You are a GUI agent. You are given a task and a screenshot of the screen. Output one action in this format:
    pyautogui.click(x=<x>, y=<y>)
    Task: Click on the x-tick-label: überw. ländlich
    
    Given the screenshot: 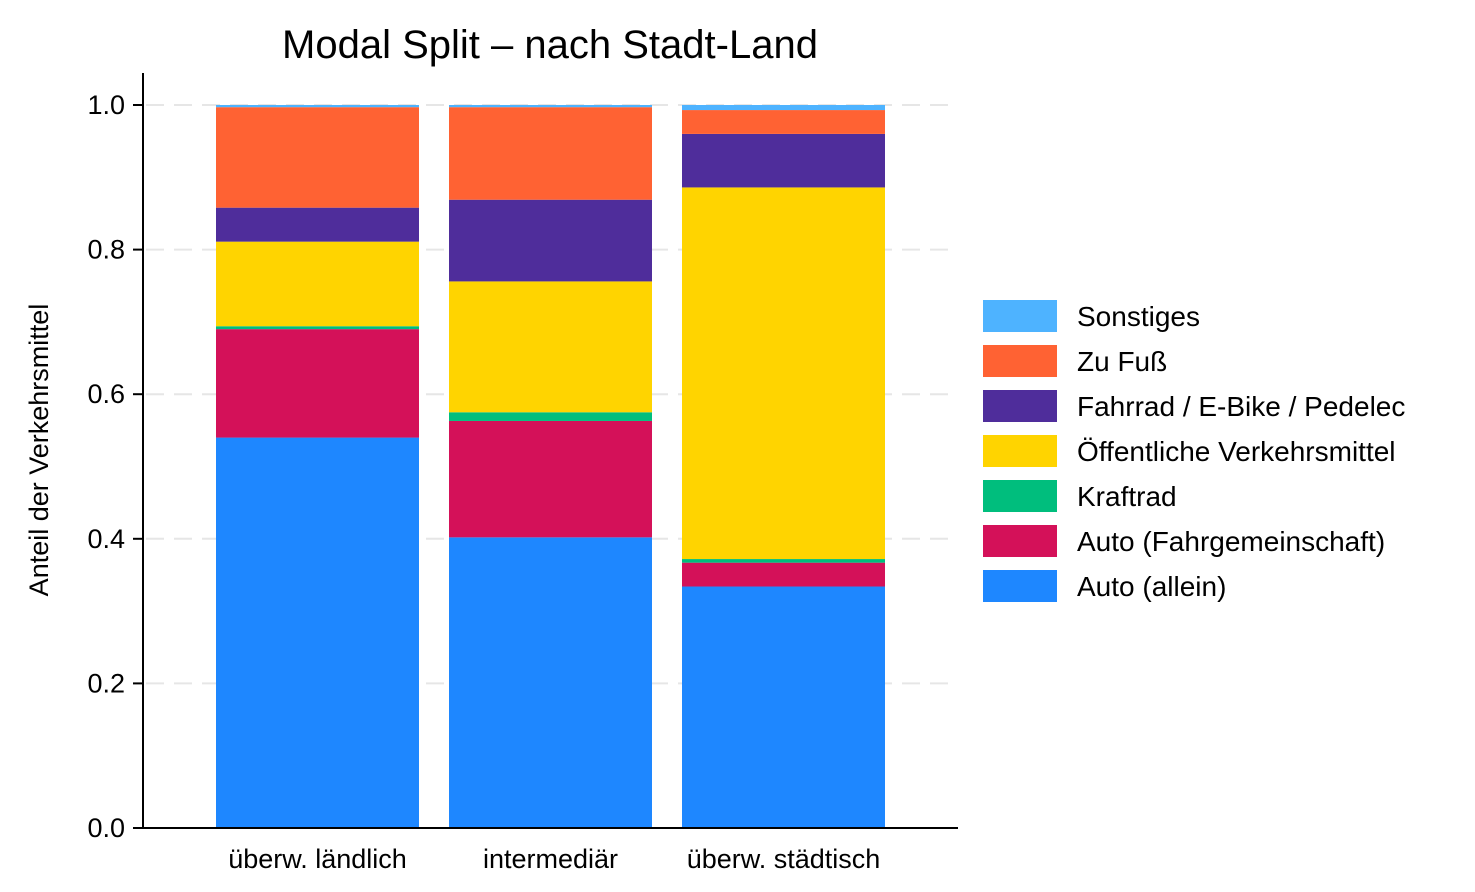 What is the action you would take?
    pyautogui.click(x=317, y=859)
    